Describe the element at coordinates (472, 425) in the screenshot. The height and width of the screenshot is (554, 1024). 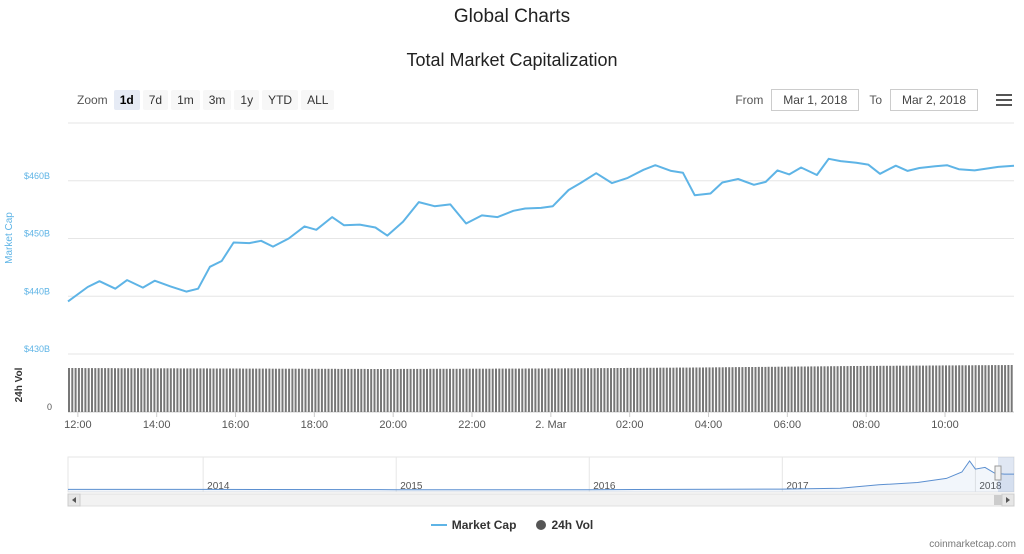
I see `x-tick-label: 22:00` at that location.